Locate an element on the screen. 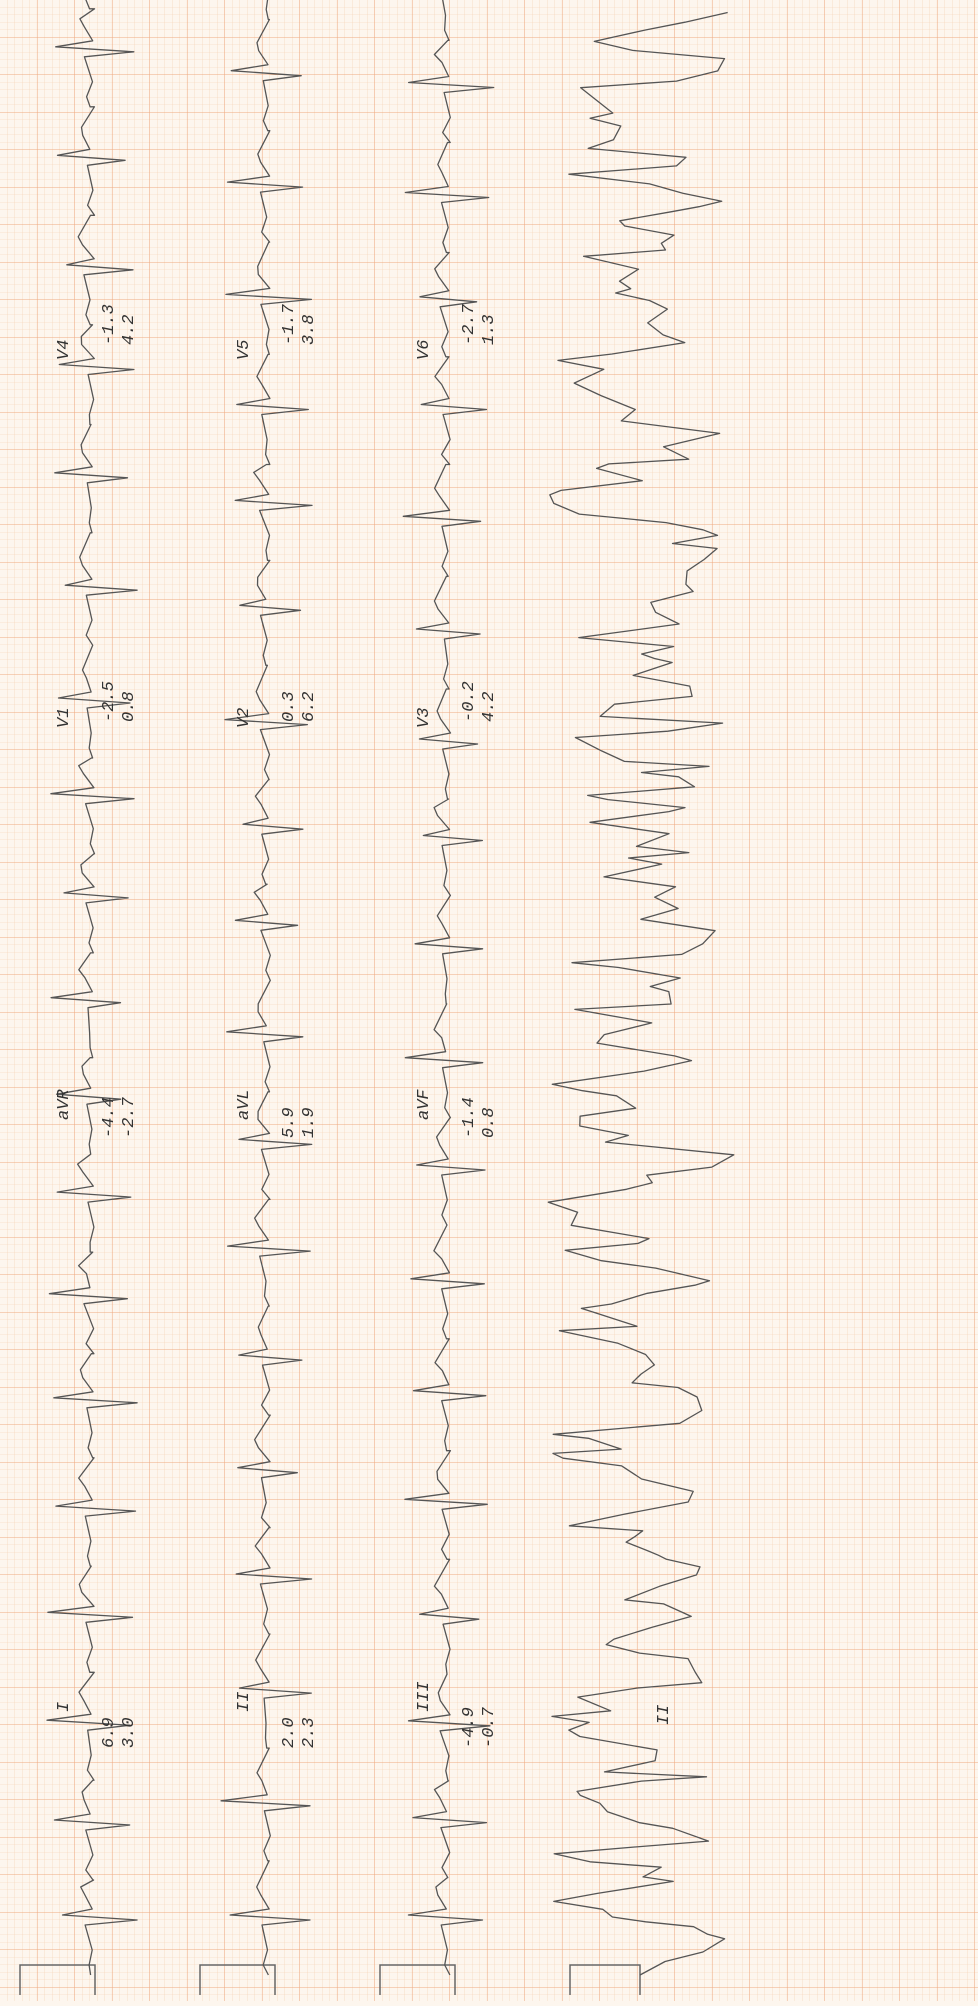 This screenshot has height=2006, width=978. lead-label: III is located at coordinates (424, 1696).